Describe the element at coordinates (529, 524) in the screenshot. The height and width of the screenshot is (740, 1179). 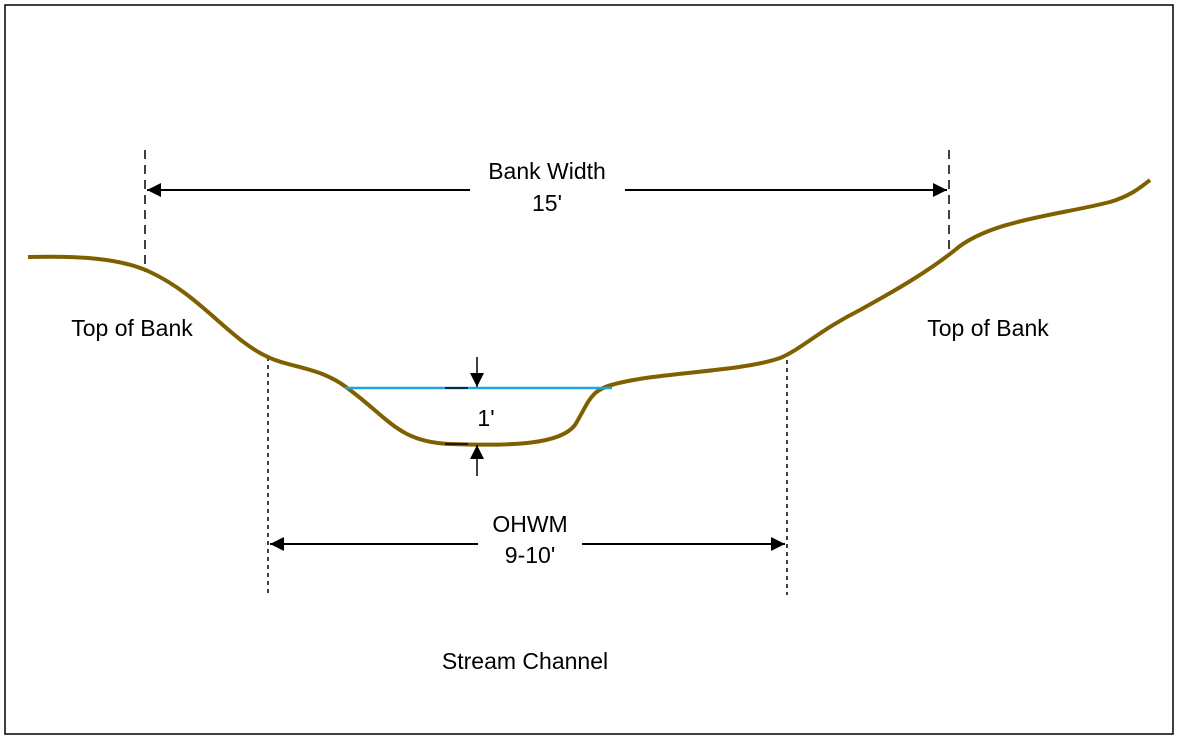
I see `label: OHWM` at that location.